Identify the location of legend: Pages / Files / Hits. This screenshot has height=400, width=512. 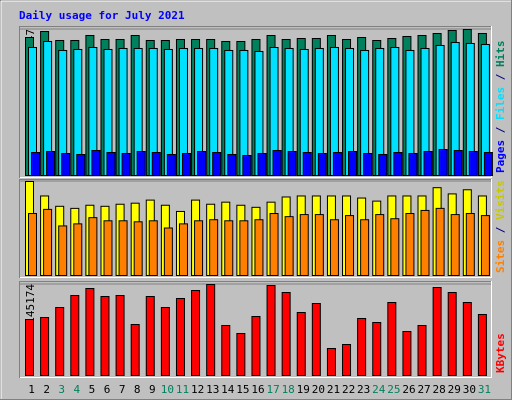
(500, 107).